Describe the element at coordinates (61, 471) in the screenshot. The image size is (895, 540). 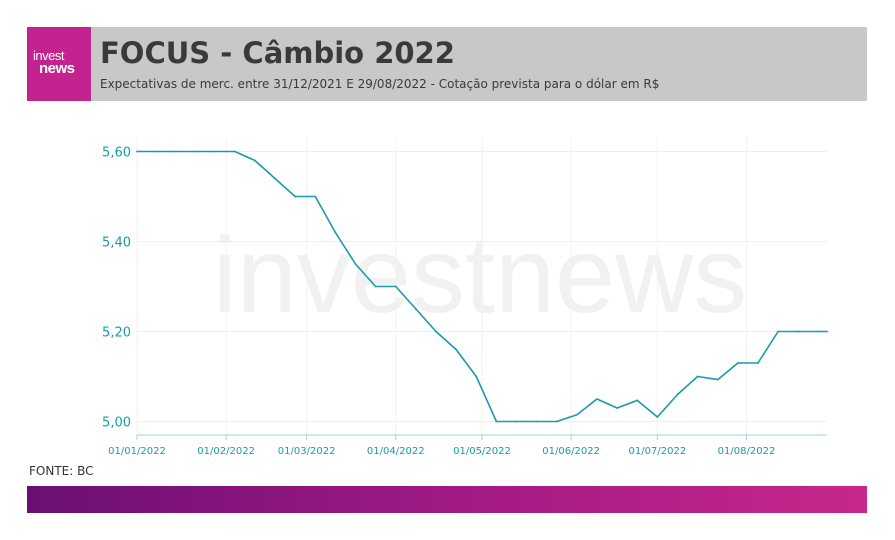
I see `source-note: FONTE: BC` at that location.